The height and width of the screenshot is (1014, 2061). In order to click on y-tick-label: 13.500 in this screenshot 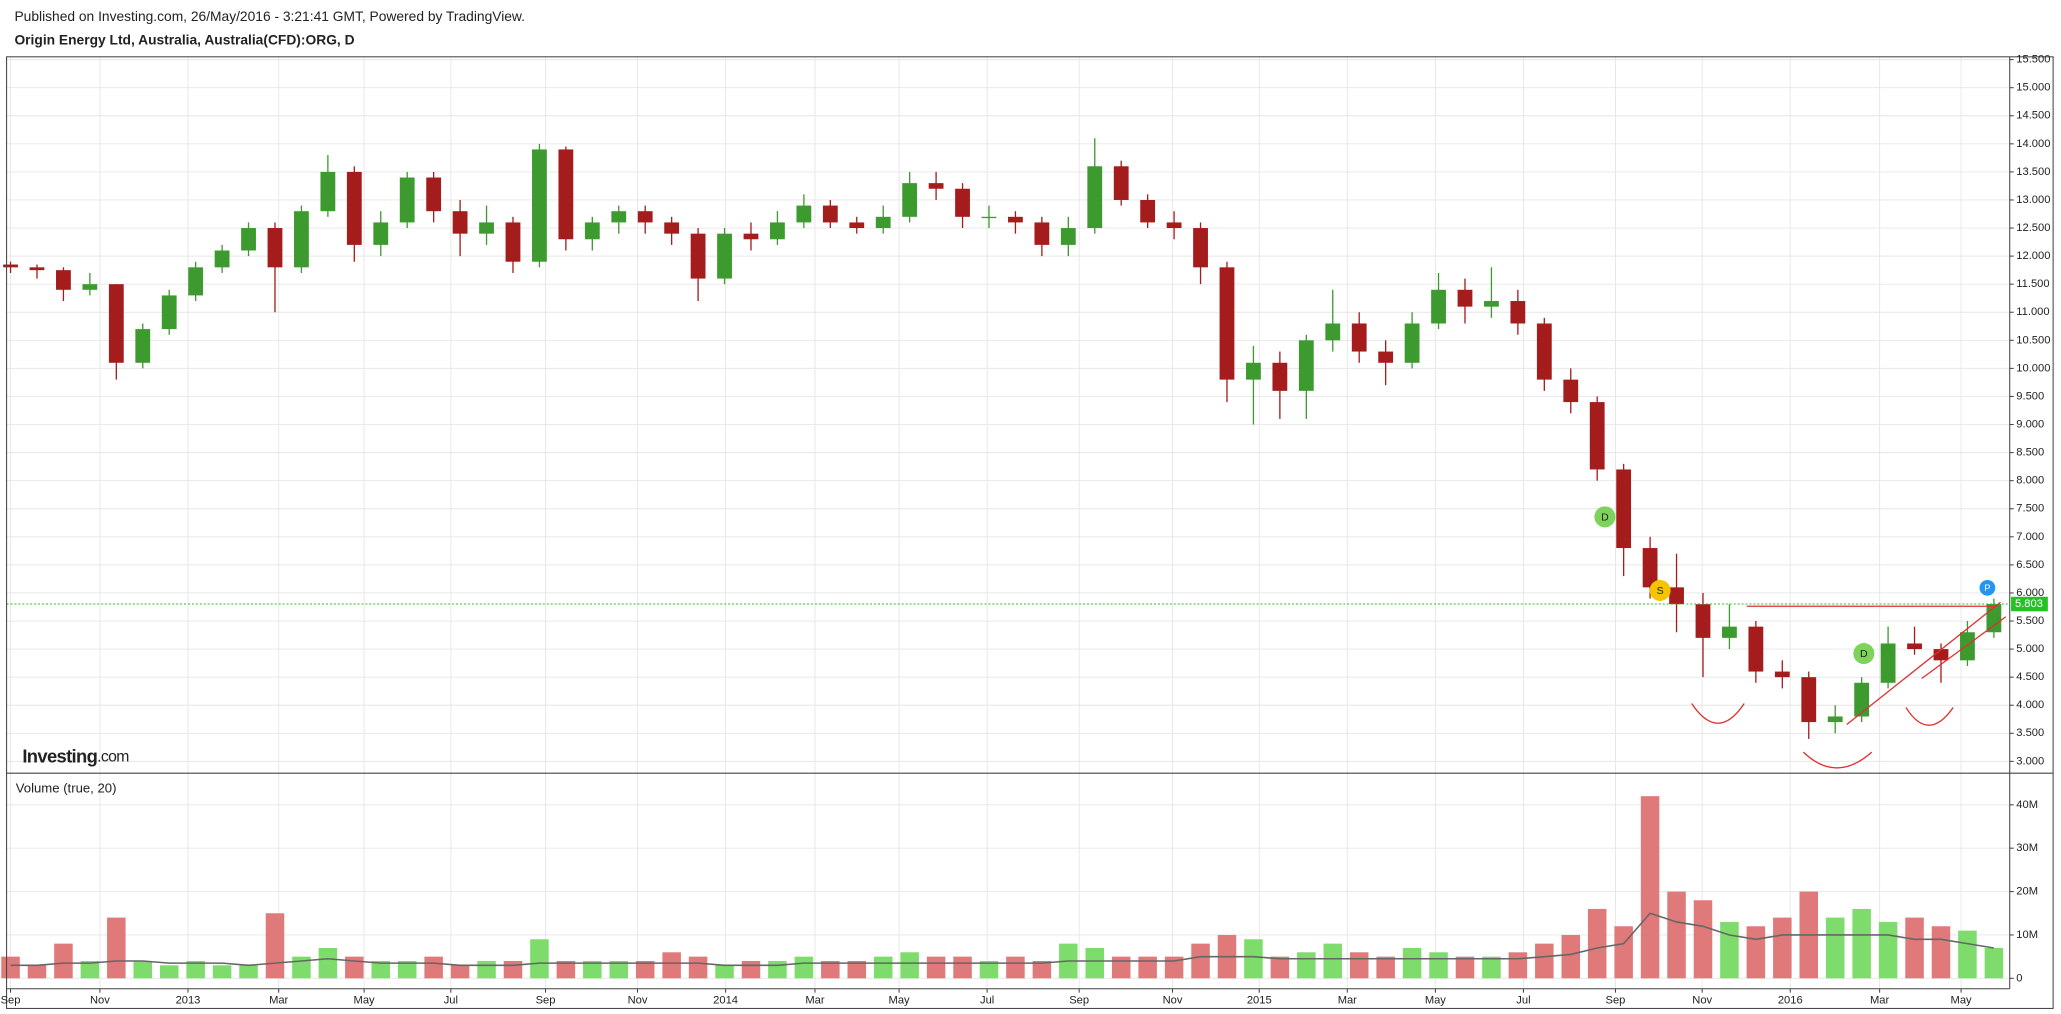, I will do `click(2033, 172)`.